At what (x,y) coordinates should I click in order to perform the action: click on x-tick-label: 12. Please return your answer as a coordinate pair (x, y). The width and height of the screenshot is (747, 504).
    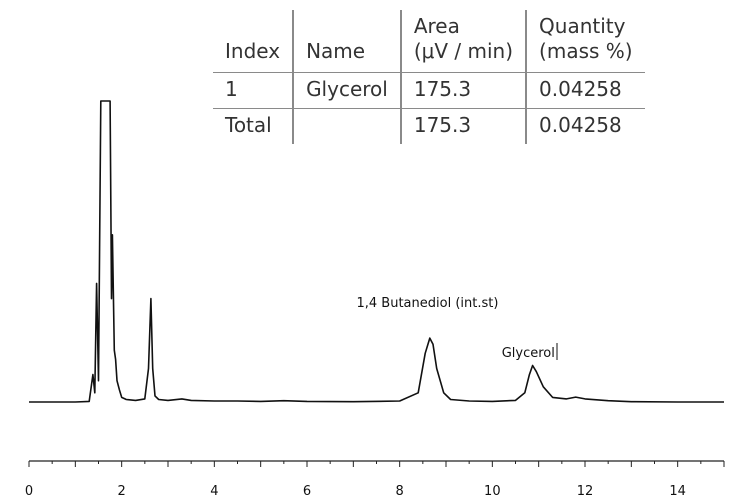
    Looking at the image, I should click on (585, 491).